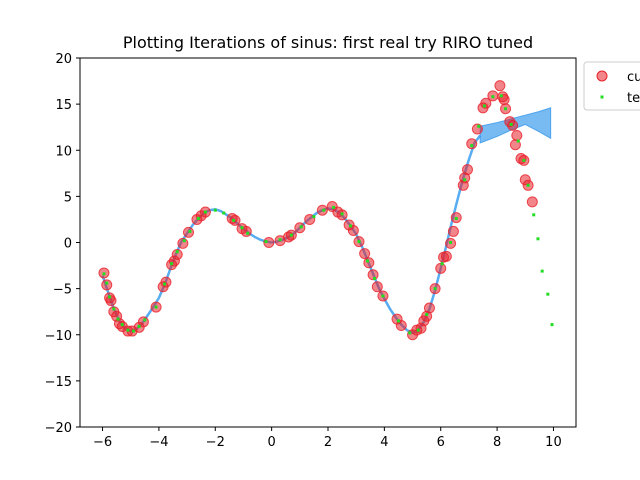 This screenshot has width=640, height=480. Describe the element at coordinates (62, 290) in the screenshot. I see `y-tick-label: −5` at that location.